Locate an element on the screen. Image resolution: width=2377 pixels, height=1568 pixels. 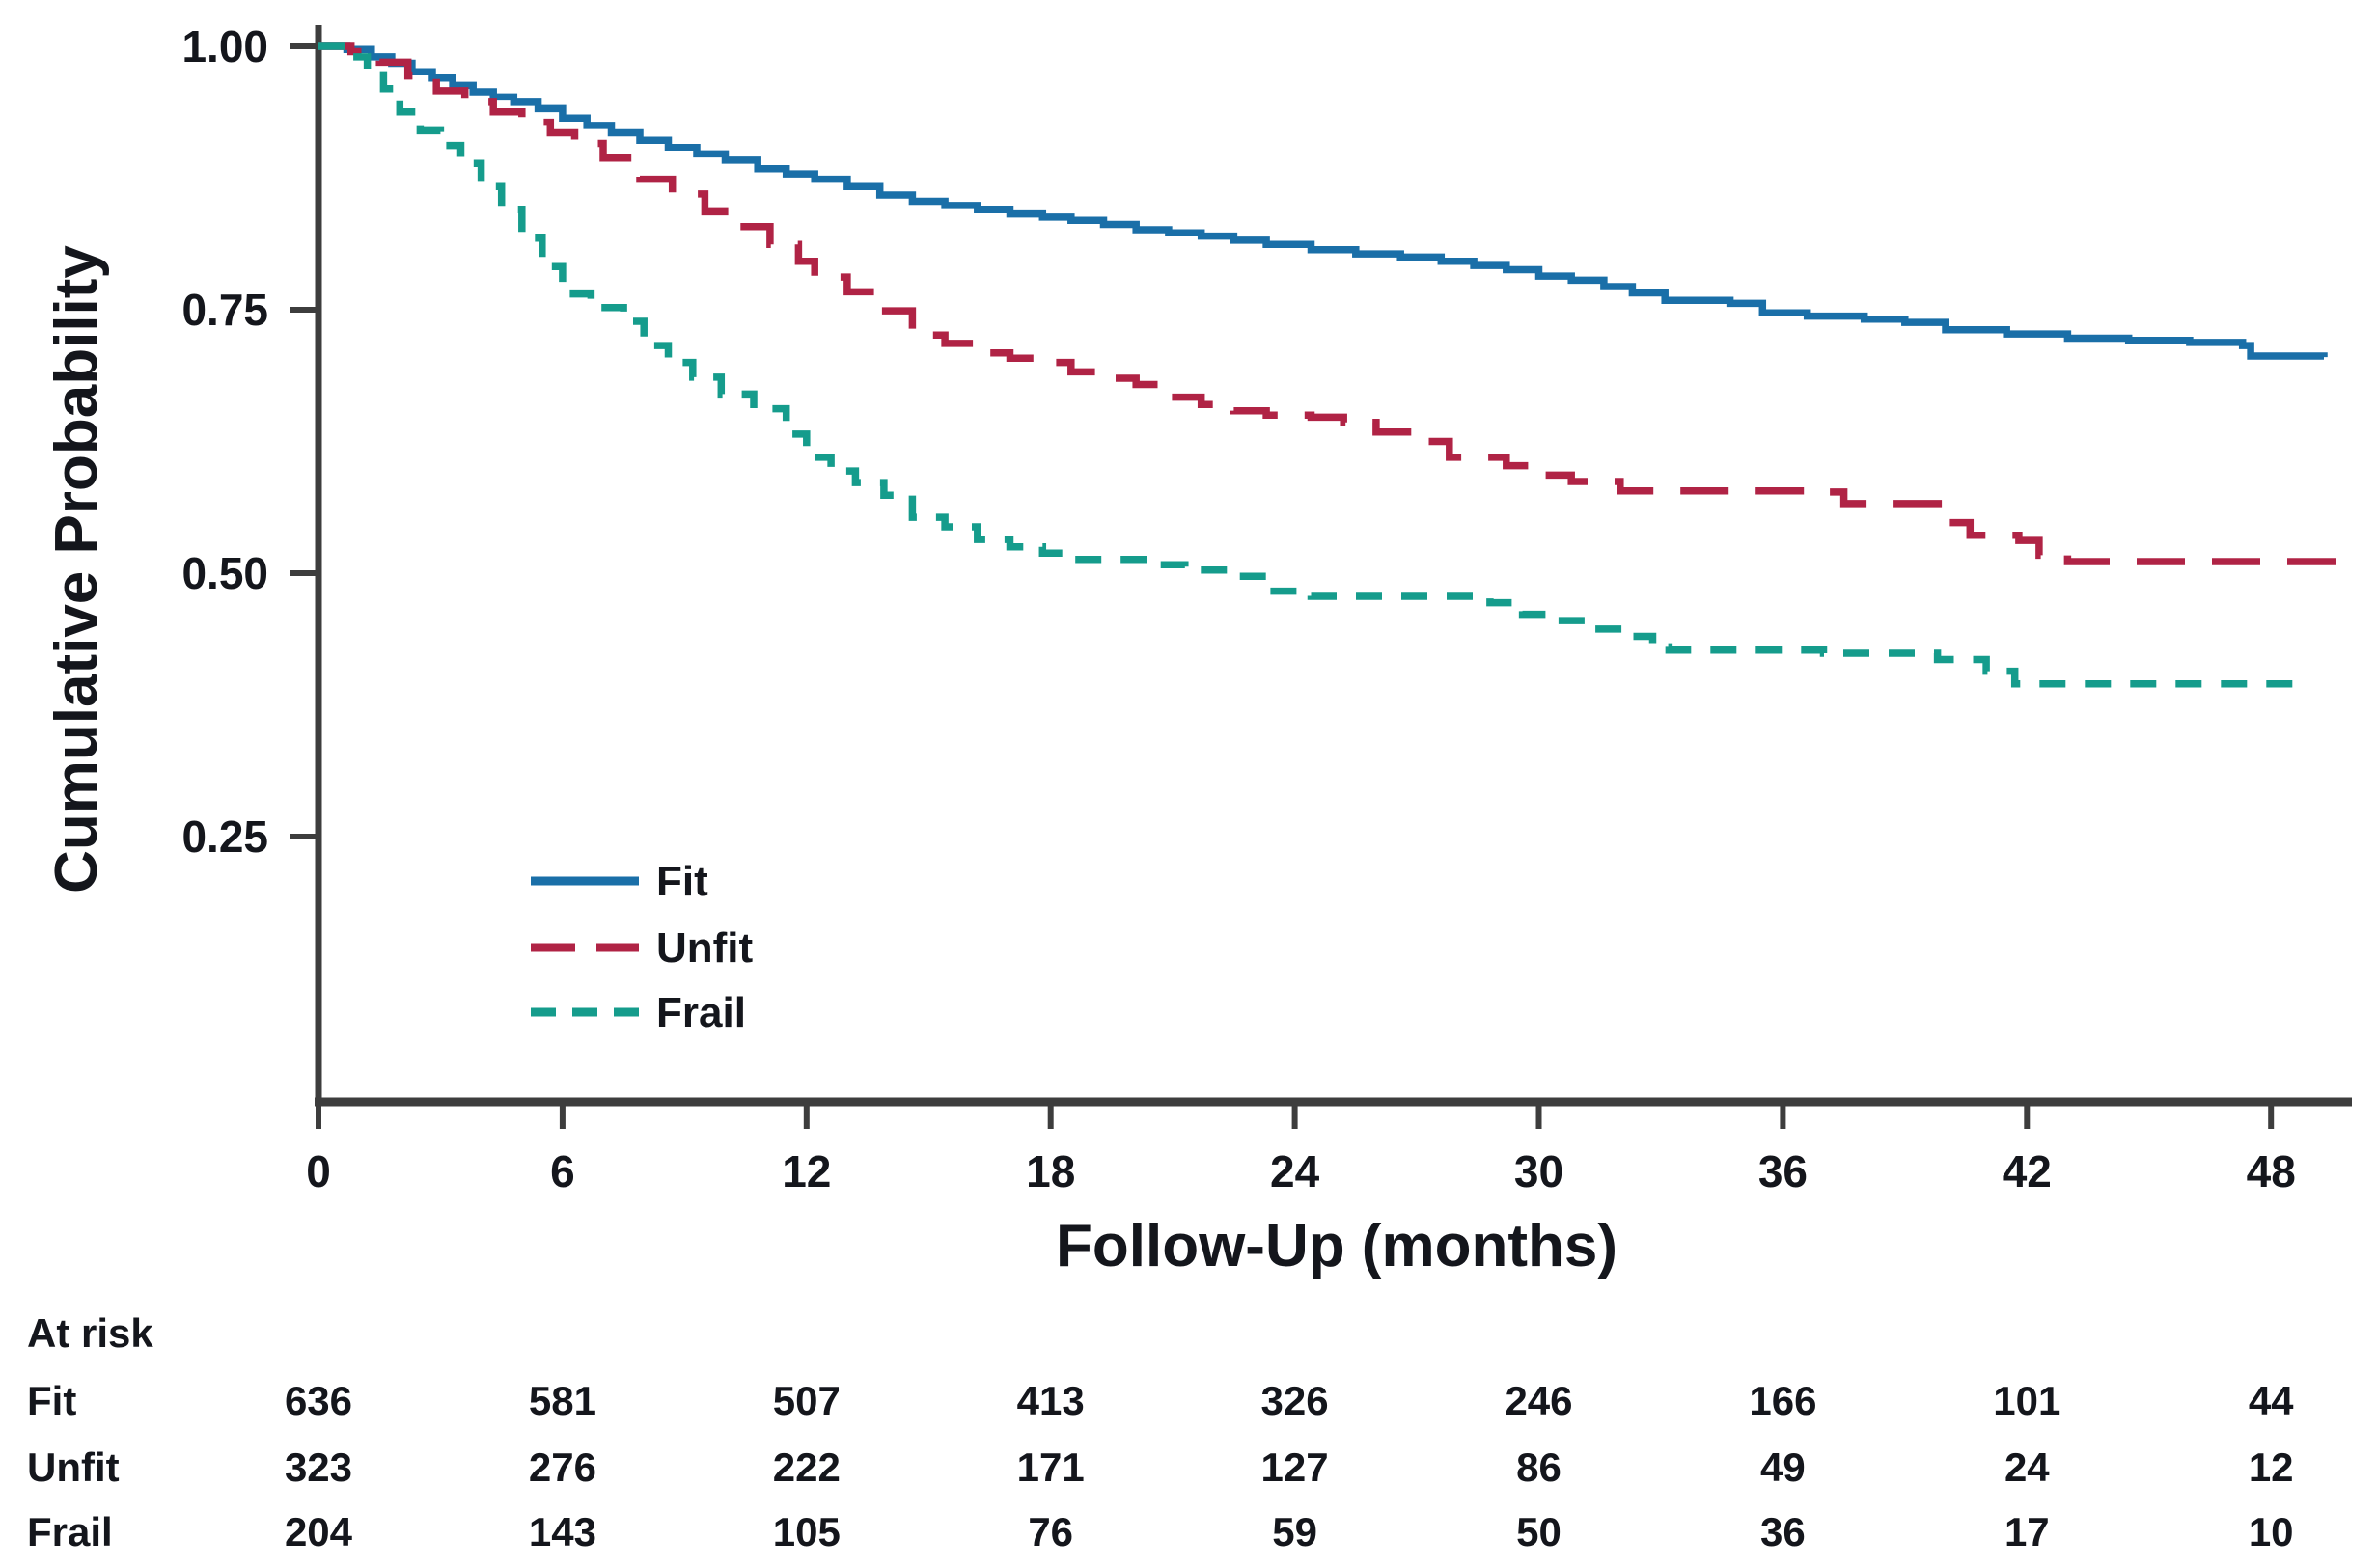
at-risk-cell: 36 is located at coordinates (1783, 1531).